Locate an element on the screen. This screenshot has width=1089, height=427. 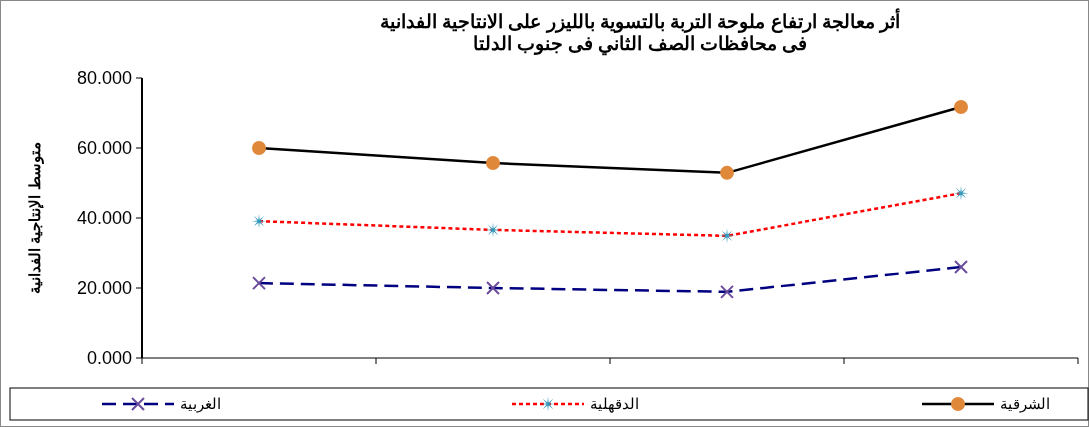
y-tick-label: 60.000 is located at coordinates (104, 148).